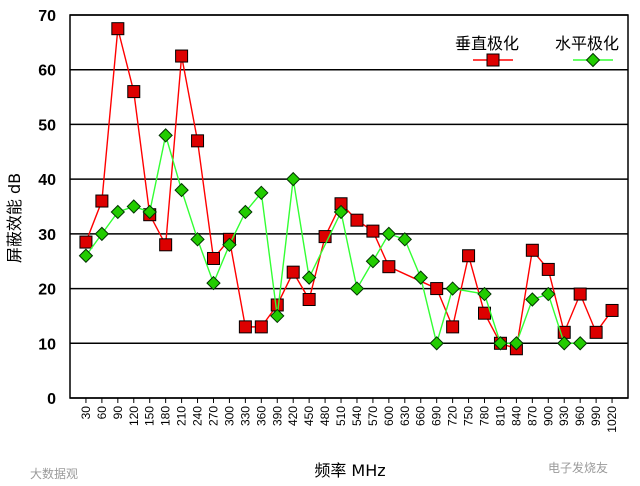  I want to click on x-tick-label-510: 510, so click(341, 416).